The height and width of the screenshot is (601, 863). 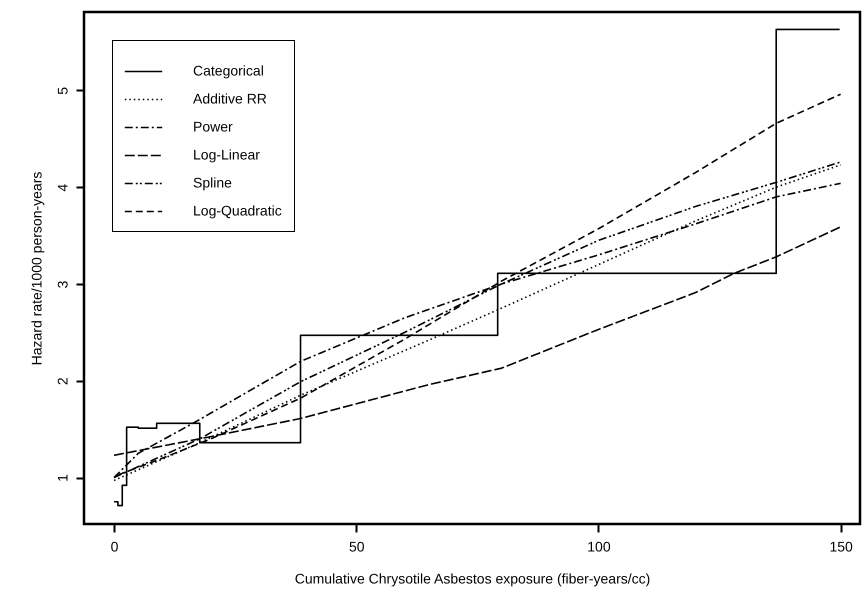 What do you see at coordinates (62, 381) in the screenshot?
I see `y-tick-label: 2` at bounding box center [62, 381].